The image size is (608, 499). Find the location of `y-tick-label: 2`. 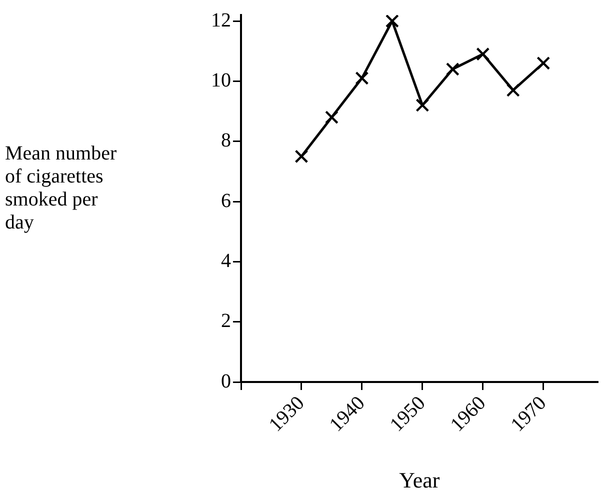

y-tick-label: 2 is located at coordinates (226, 321).